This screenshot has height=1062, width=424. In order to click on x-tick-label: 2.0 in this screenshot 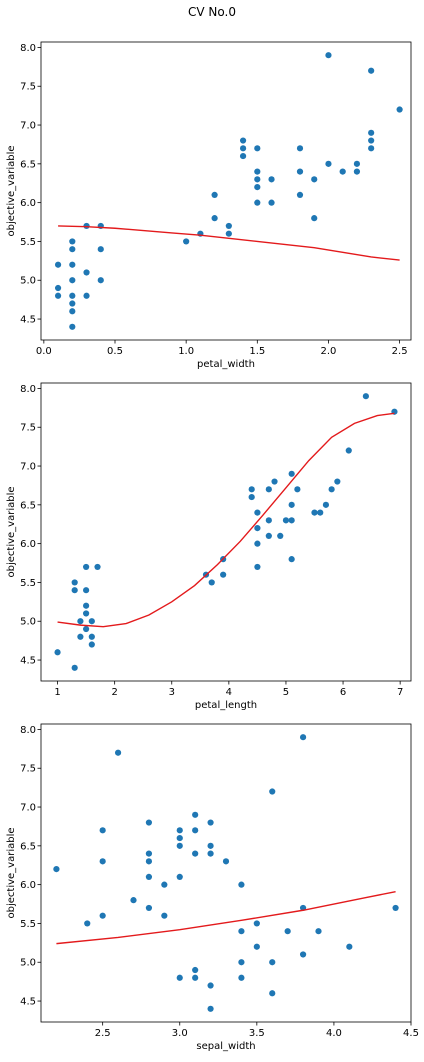, I will do `click(329, 351)`.